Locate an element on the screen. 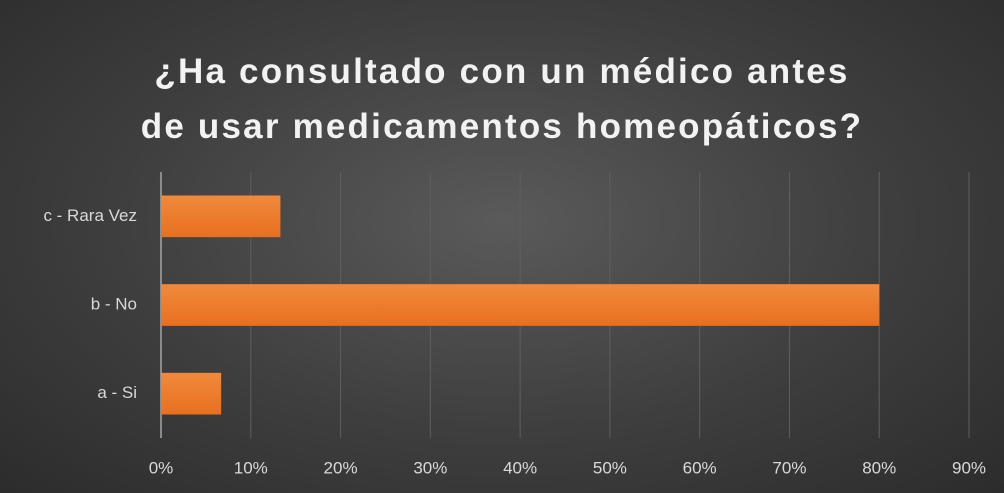 This screenshot has height=493, width=1004. y-tick-label: b - No is located at coordinates (114, 303).